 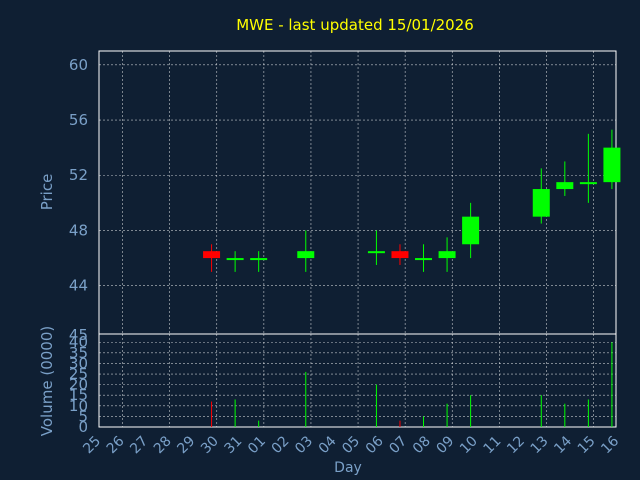 What do you see at coordinates (78, 374) in the screenshot?
I see `volume-tick-label: 25` at bounding box center [78, 374].